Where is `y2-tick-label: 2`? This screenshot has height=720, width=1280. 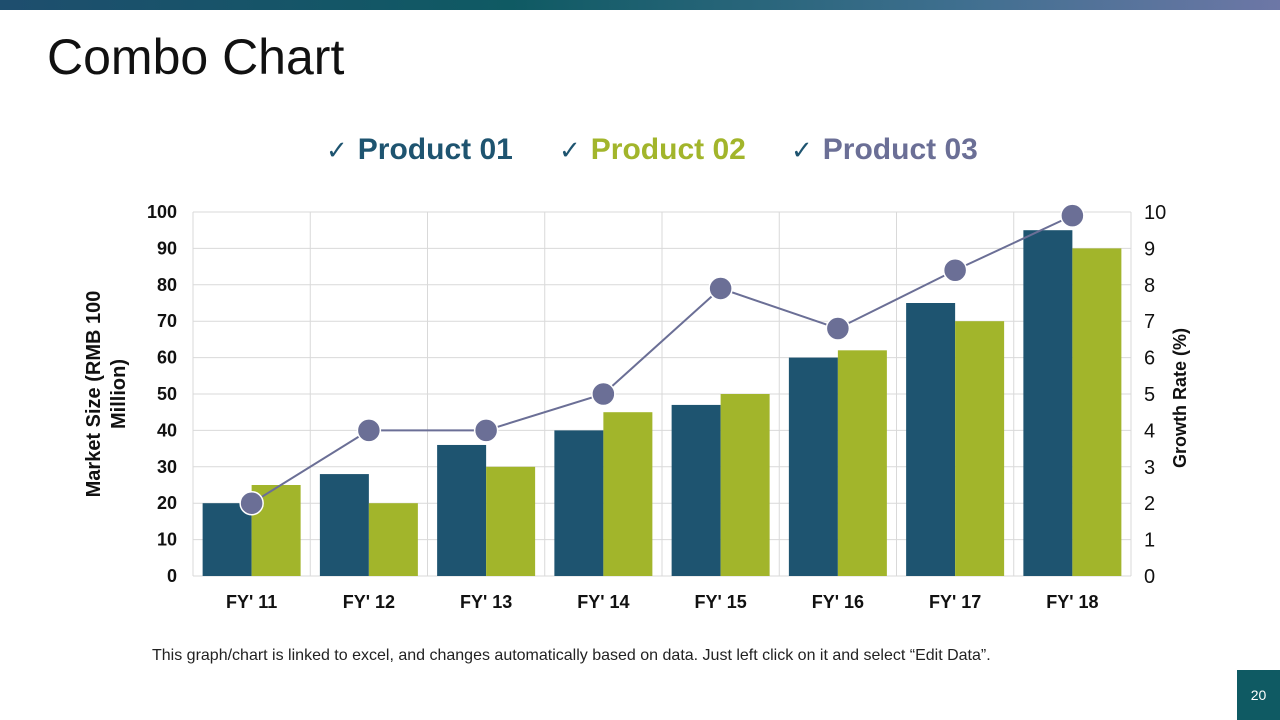
y2-tick-label: 2 is located at coordinates (1149, 504).